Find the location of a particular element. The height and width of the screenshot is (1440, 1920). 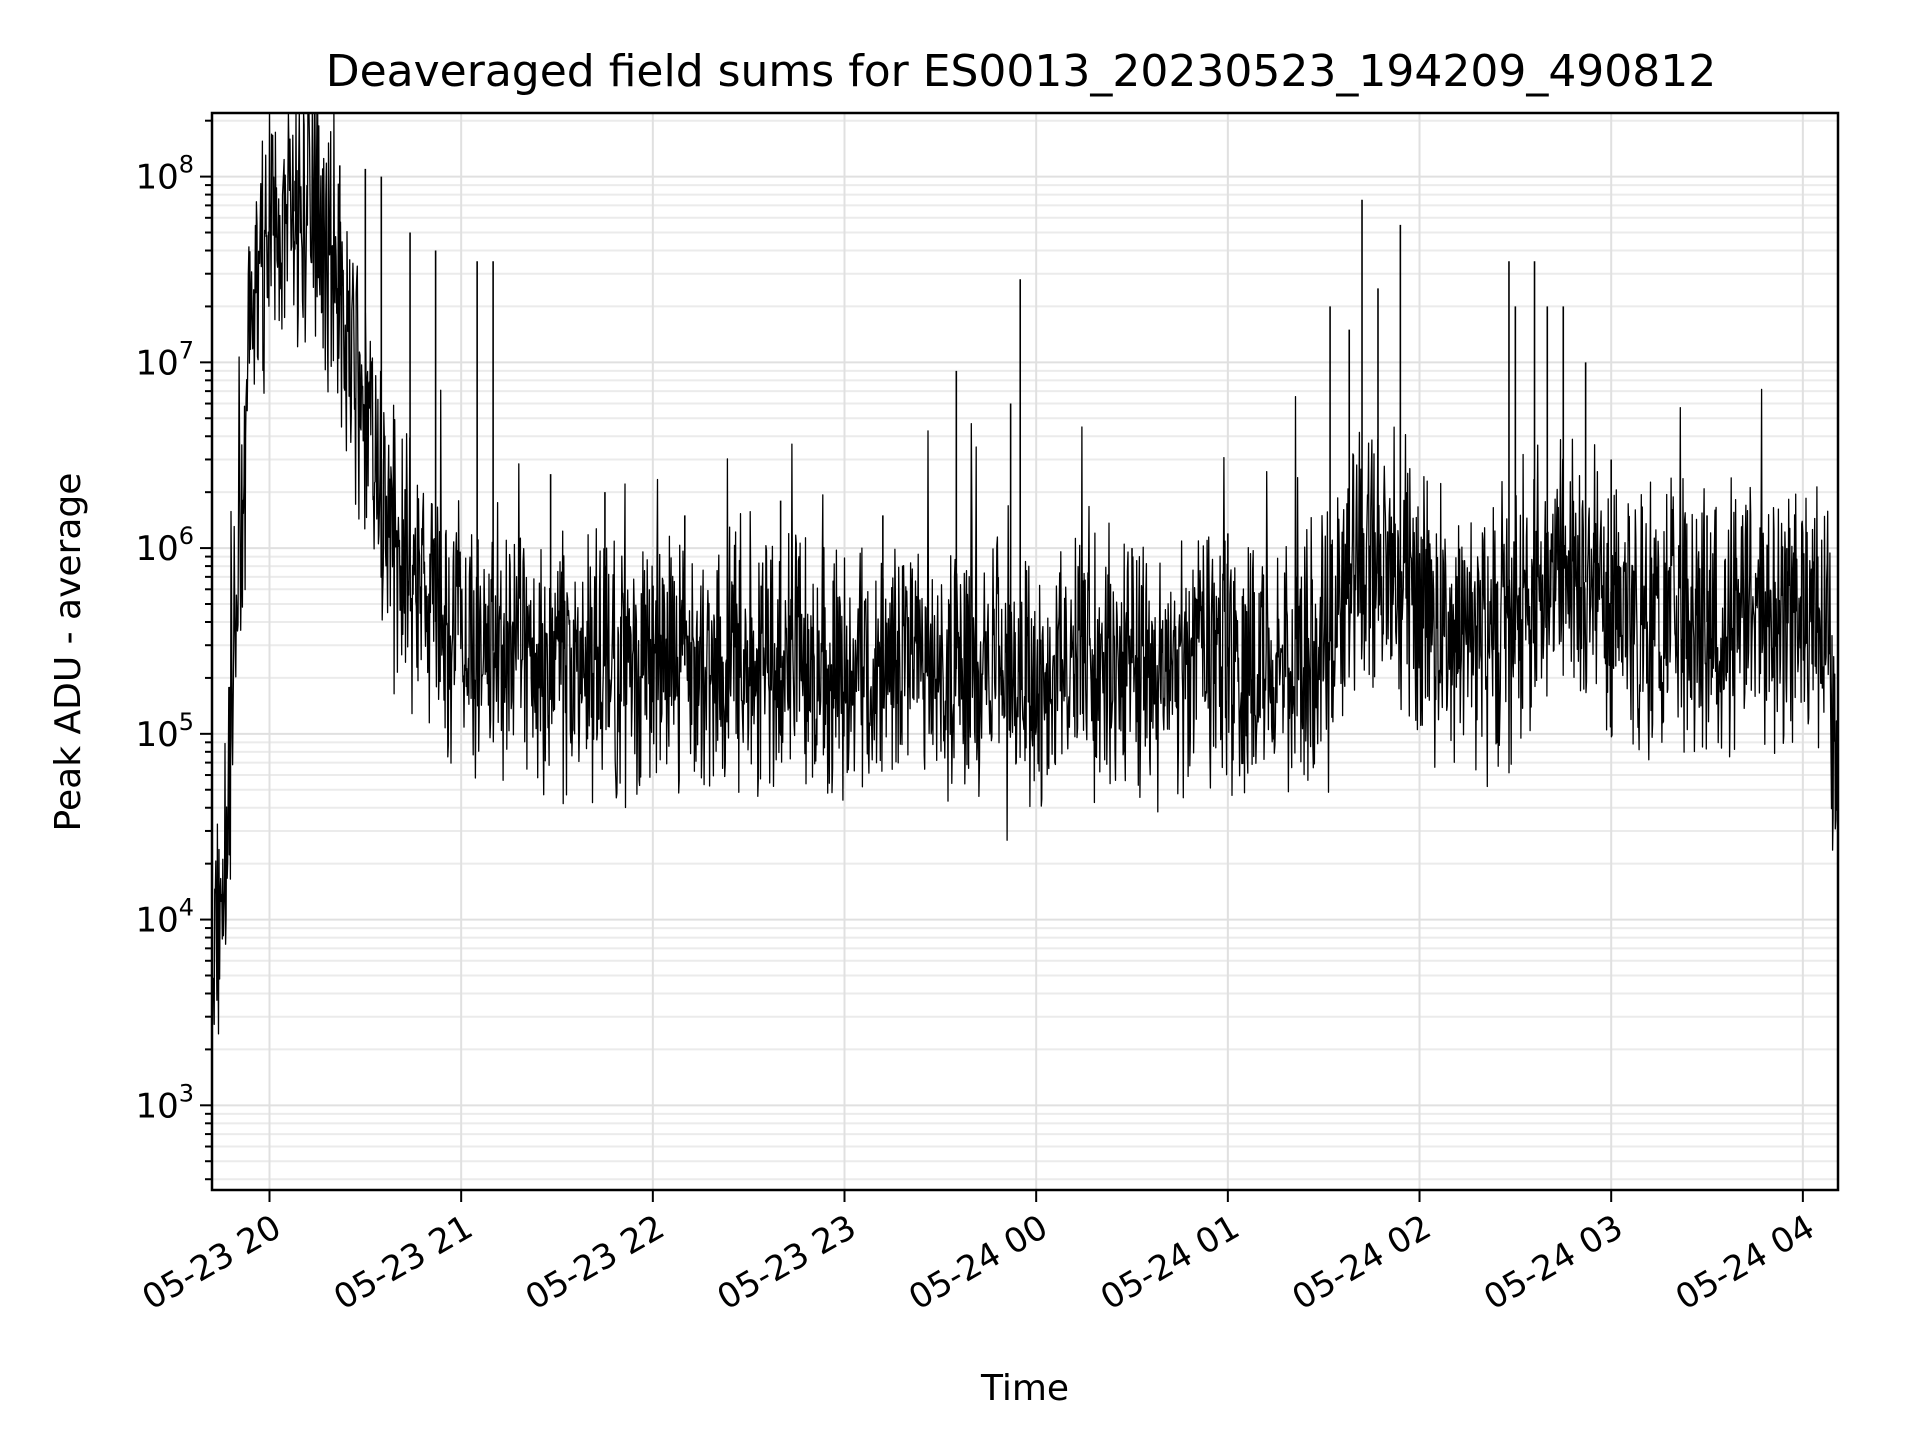

y-tick-label: 10⁵ is located at coordinates (164, 731).